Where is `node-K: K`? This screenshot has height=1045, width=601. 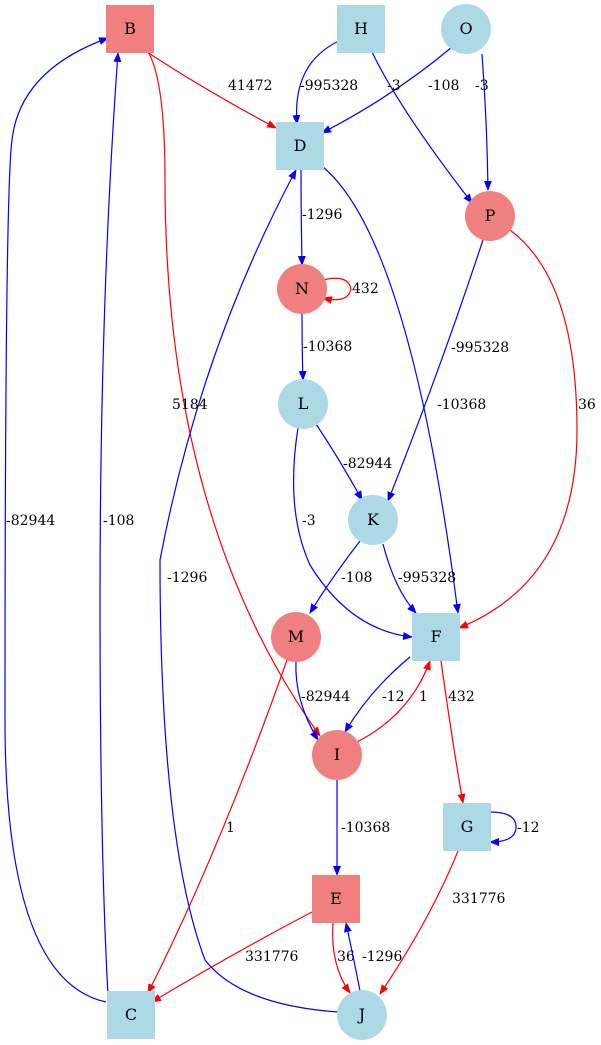 node-K: K is located at coordinates (373, 520).